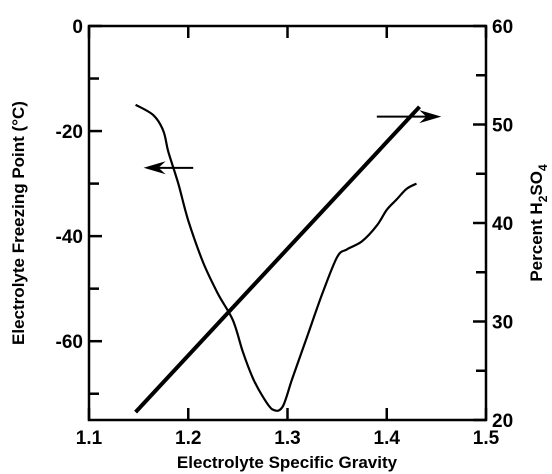 Image resolution: width=552 pixels, height=474 pixels. I want to click on x-tick-label: 1.4, so click(387, 438).